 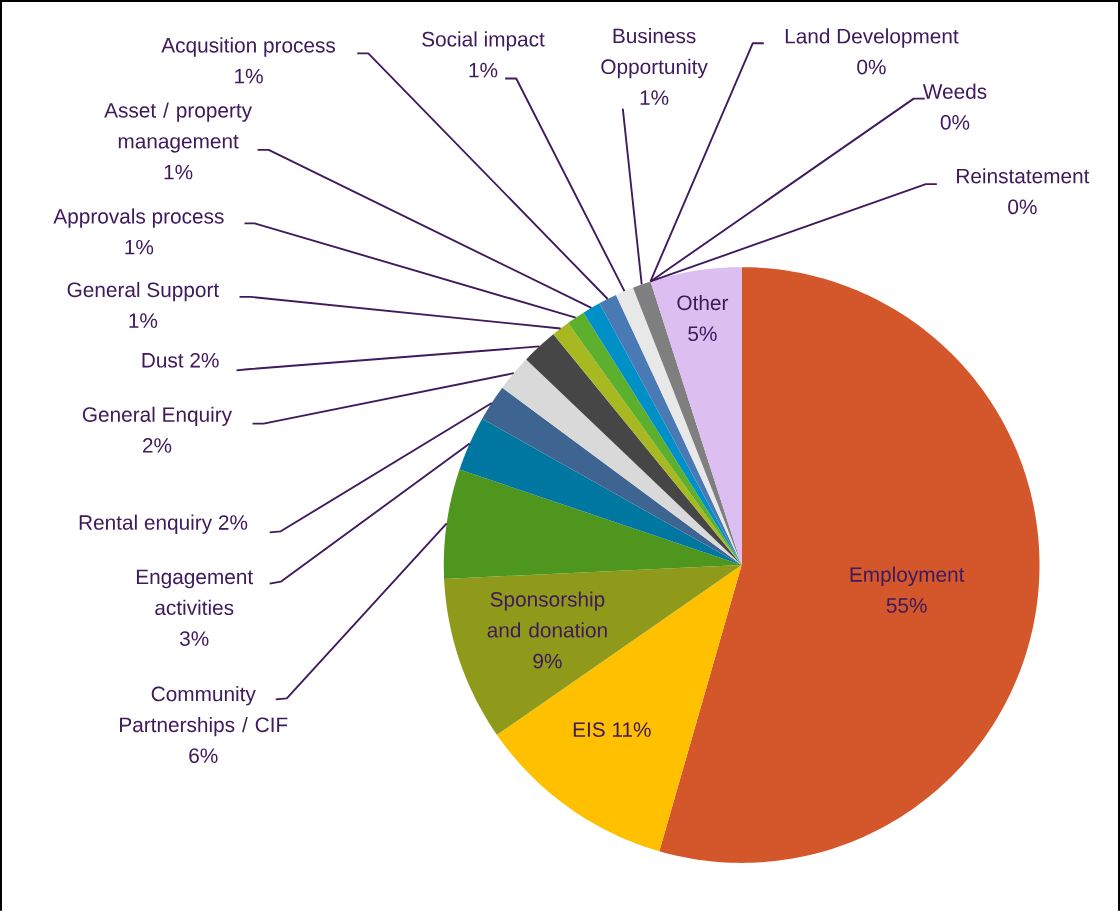 What do you see at coordinates (138, 218) in the screenshot?
I see `slice-label: Approvals process` at bounding box center [138, 218].